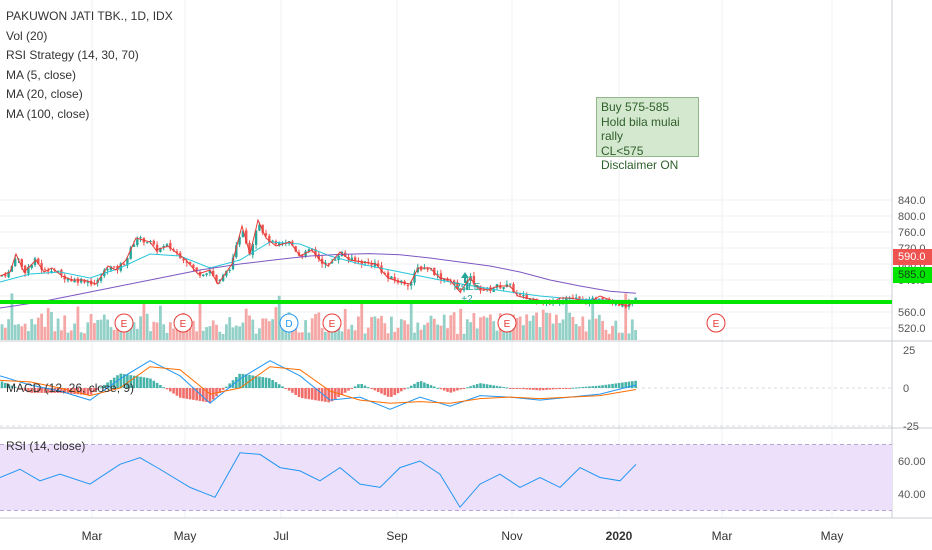 Image resolution: width=932 pixels, height=550 pixels. Describe the element at coordinates (397, 536) in the screenshot. I see `time-tick-label: Sep` at that location.